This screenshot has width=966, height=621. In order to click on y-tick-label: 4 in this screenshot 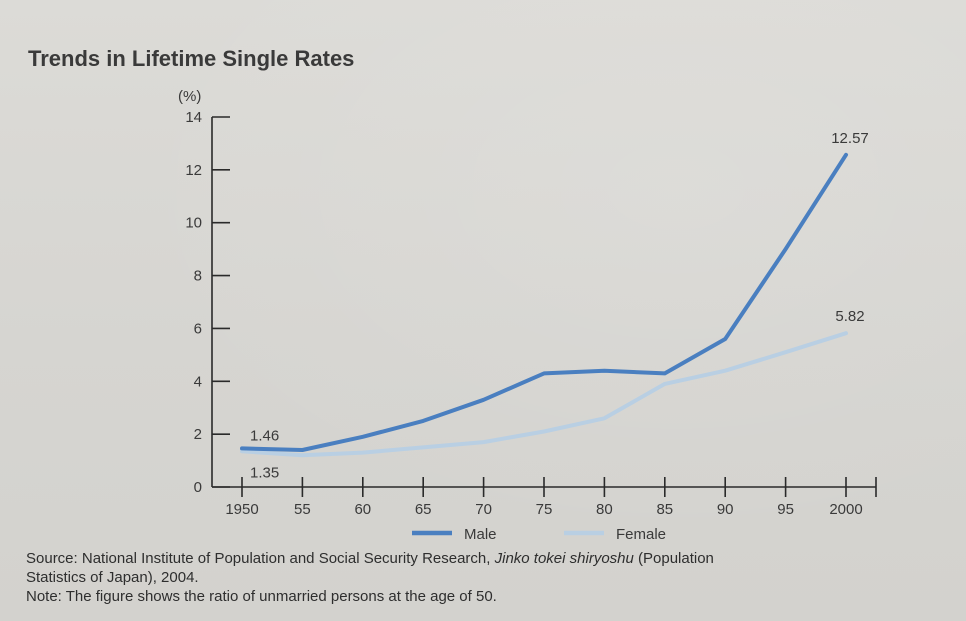, I will do `click(198, 381)`.